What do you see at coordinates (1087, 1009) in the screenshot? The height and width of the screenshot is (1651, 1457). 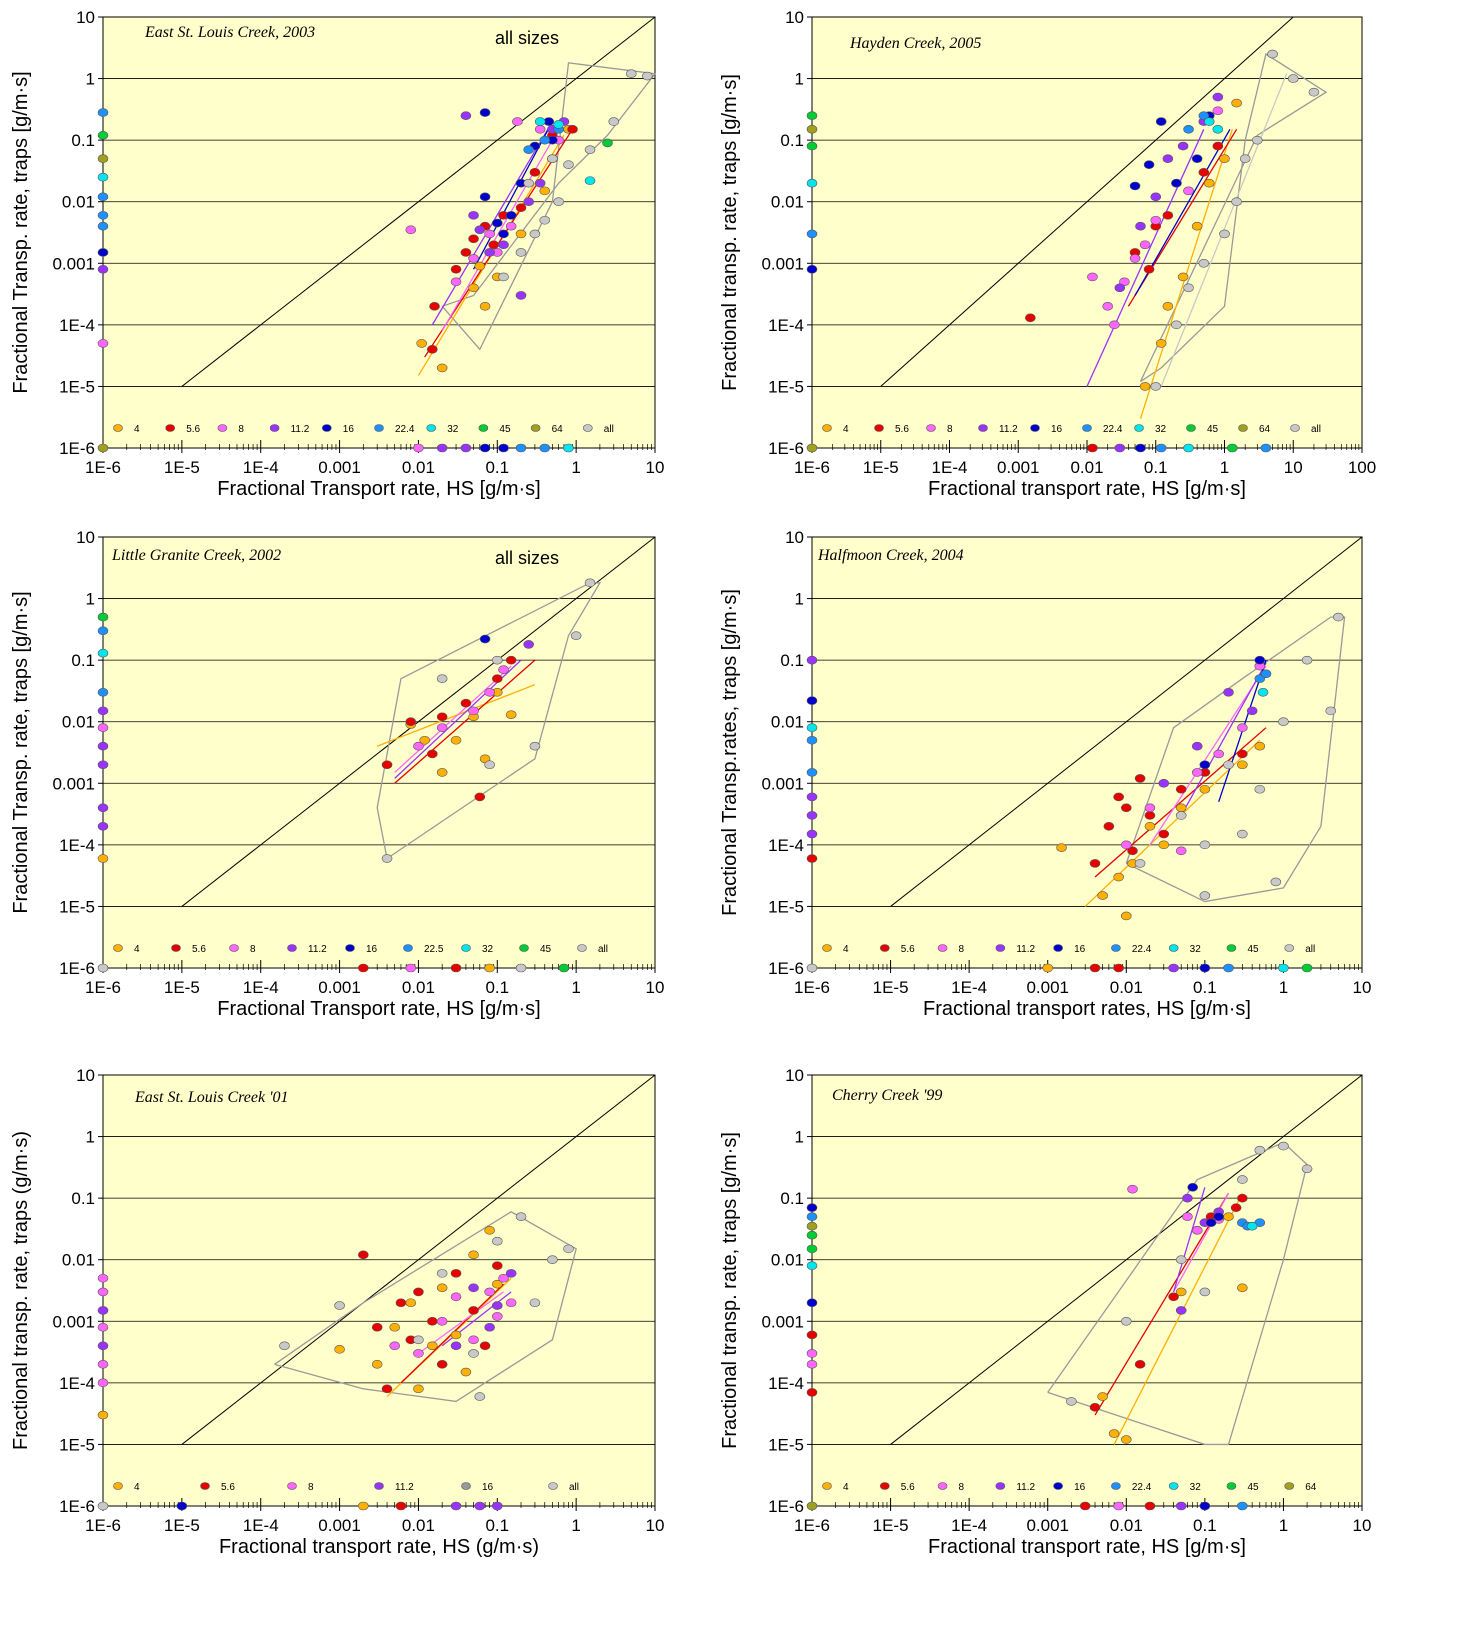 I see `x-axis-title: Fractional transport rates, HS [g/m·s]` at bounding box center [1087, 1009].